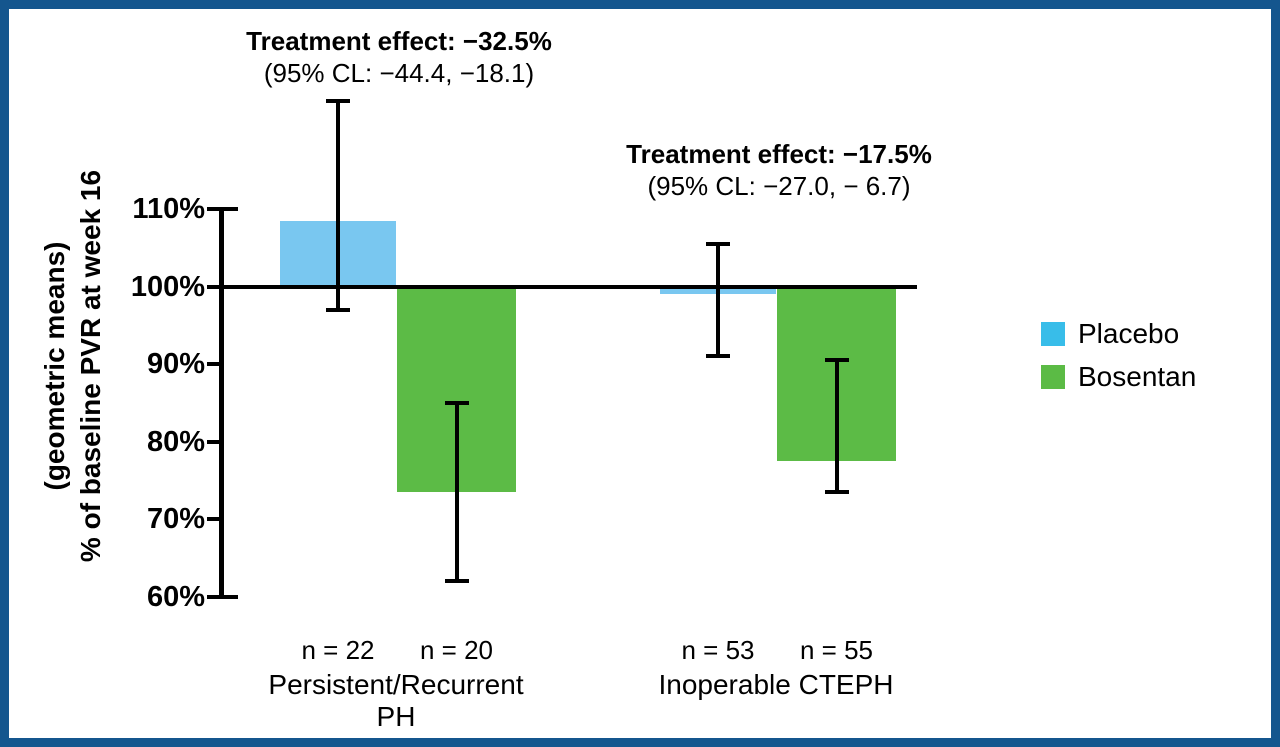  Describe the element at coordinates (779, 154) in the screenshot. I see `treatment-effect-line1: Treatment effect: −17.5%` at that location.